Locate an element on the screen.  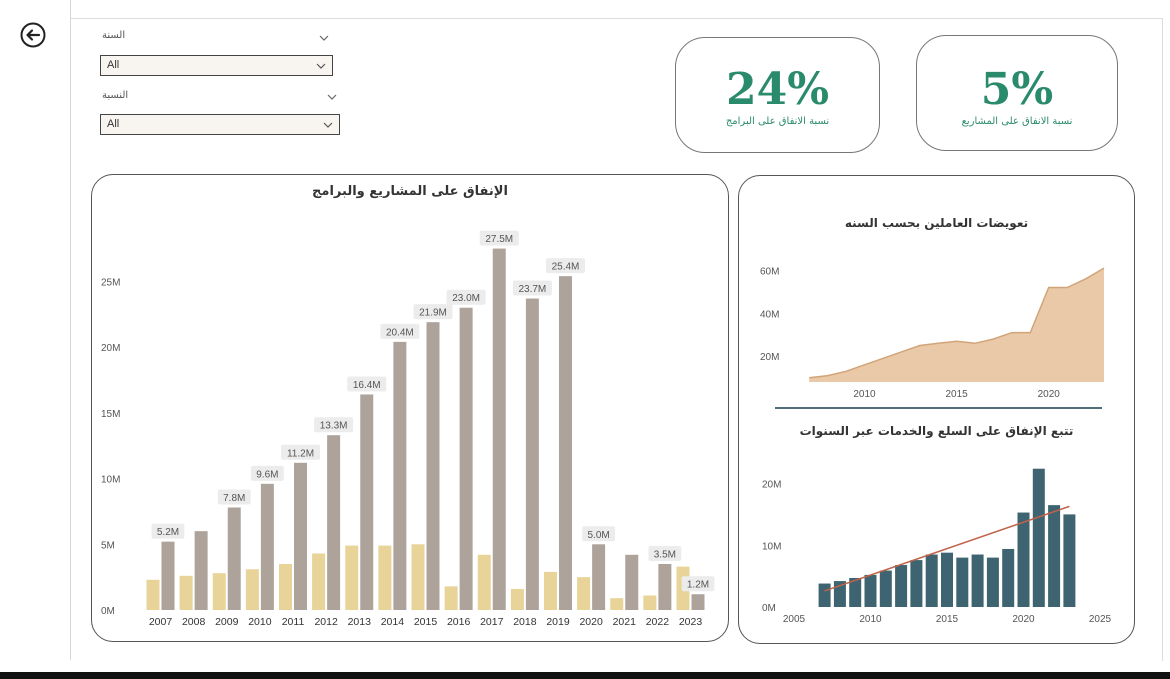
bottom-bar is located at coordinates (585, 675).